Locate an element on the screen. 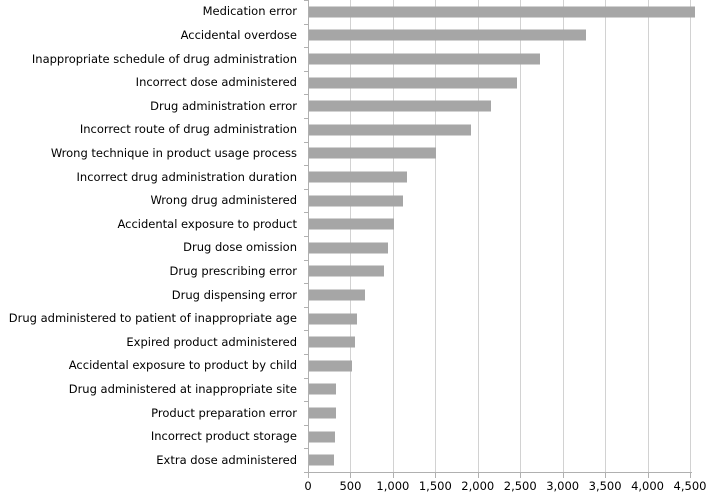  category-label: Extra dose administered is located at coordinates (226, 459).